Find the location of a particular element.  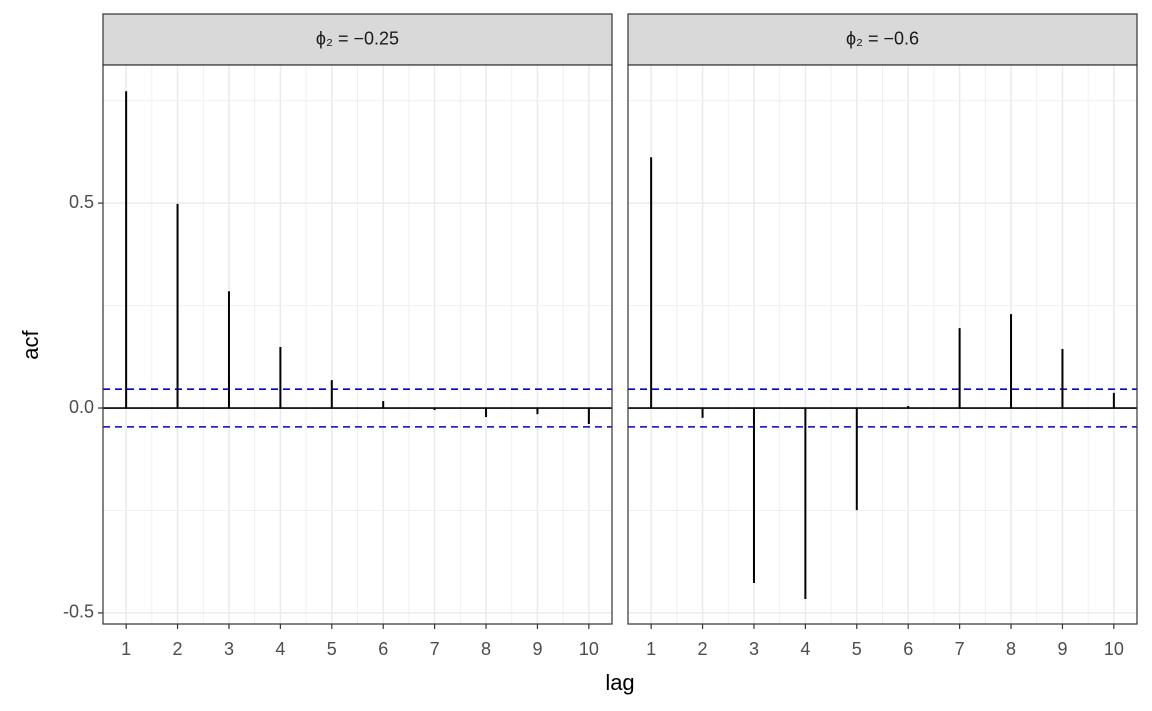

y-tick-label: 0.0 is located at coordinates (81, 407).